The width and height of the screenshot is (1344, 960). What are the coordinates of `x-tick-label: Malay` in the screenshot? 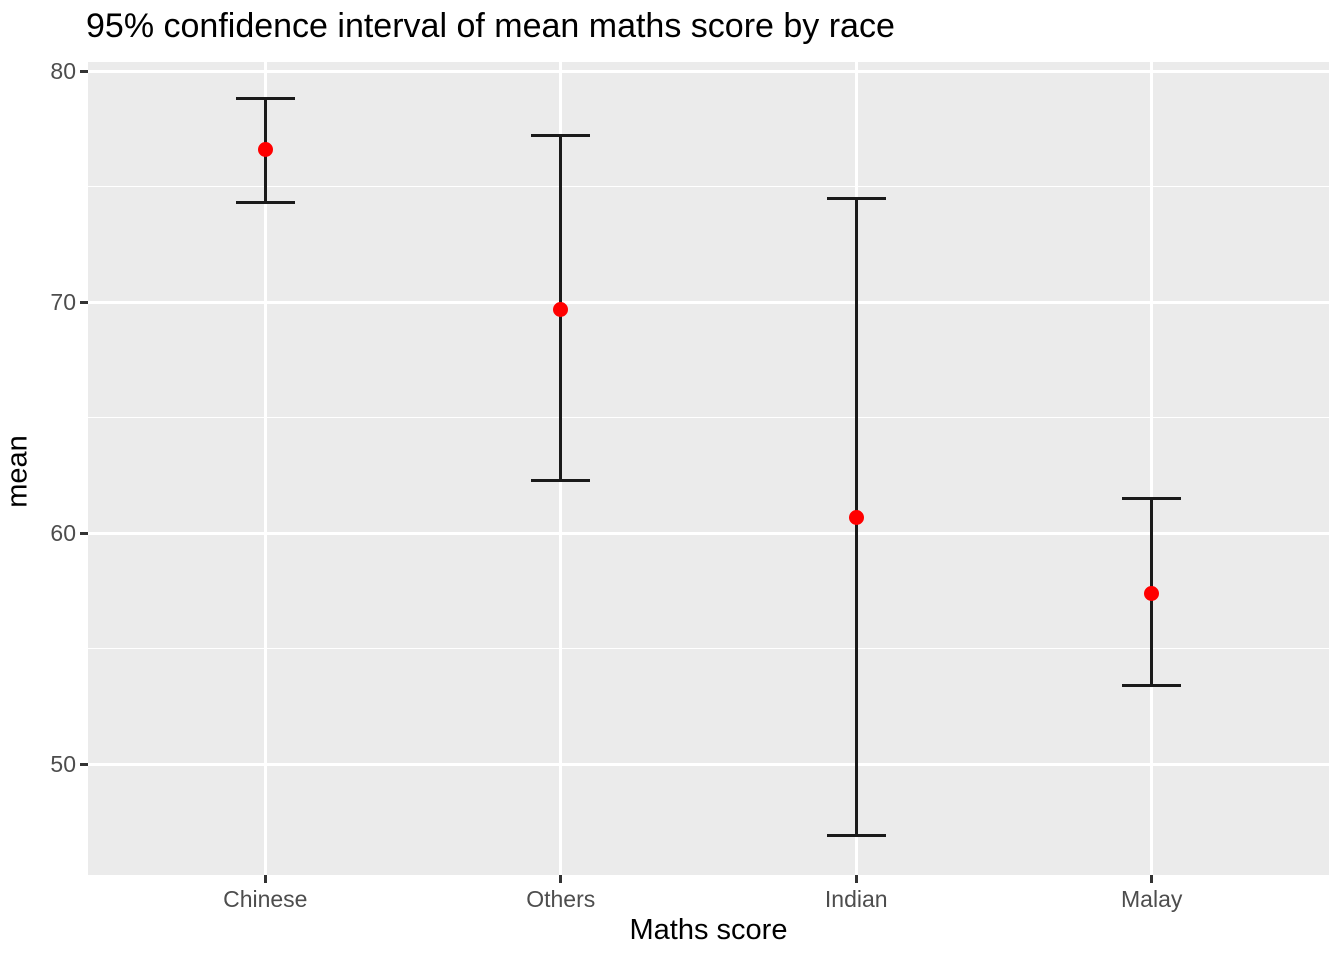 It's located at (1152, 899).